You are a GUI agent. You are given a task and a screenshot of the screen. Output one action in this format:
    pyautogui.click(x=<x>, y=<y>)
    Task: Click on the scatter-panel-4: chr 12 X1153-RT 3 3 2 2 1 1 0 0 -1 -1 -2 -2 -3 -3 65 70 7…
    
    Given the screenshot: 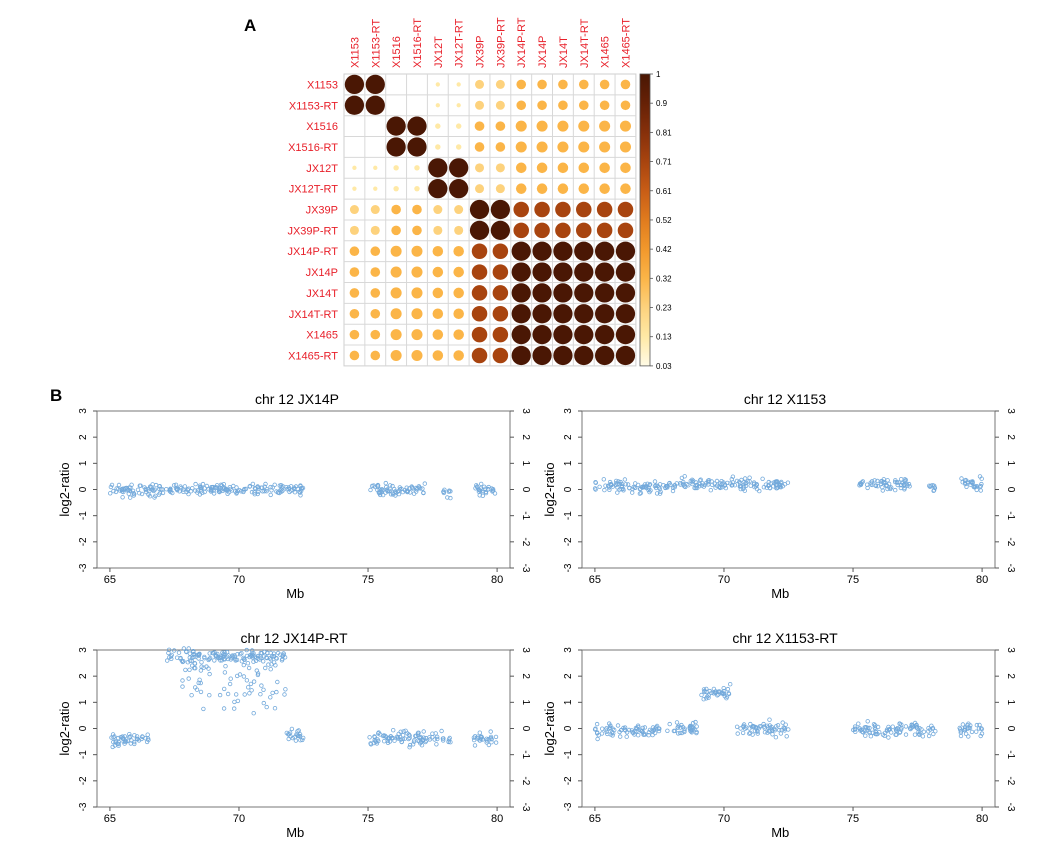 What is the action you would take?
    pyautogui.click(x=779, y=735)
    